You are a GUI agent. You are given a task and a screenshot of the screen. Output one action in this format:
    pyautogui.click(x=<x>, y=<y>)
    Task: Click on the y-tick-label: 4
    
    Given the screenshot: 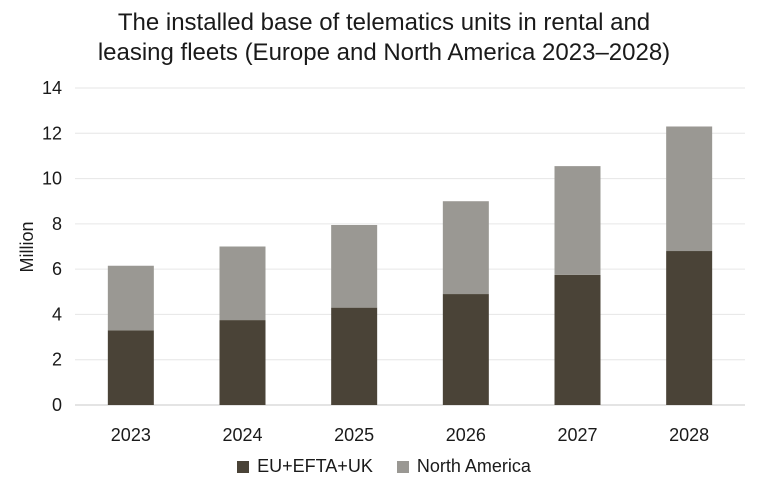 What is the action you would take?
    pyautogui.click(x=57, y=314)
    